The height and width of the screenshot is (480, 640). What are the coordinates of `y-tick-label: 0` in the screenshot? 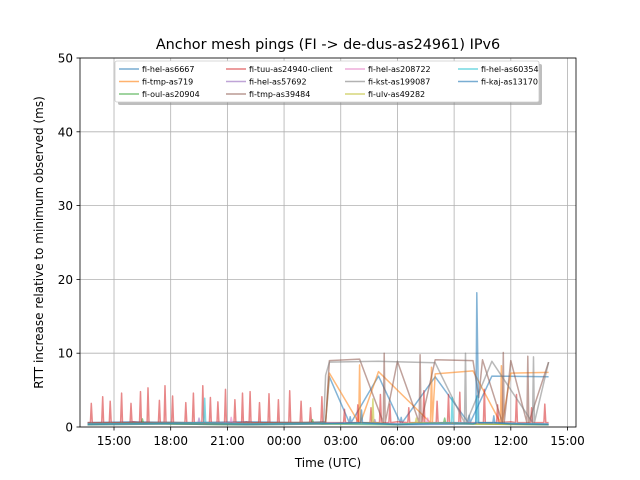 It's located at (69, 428).